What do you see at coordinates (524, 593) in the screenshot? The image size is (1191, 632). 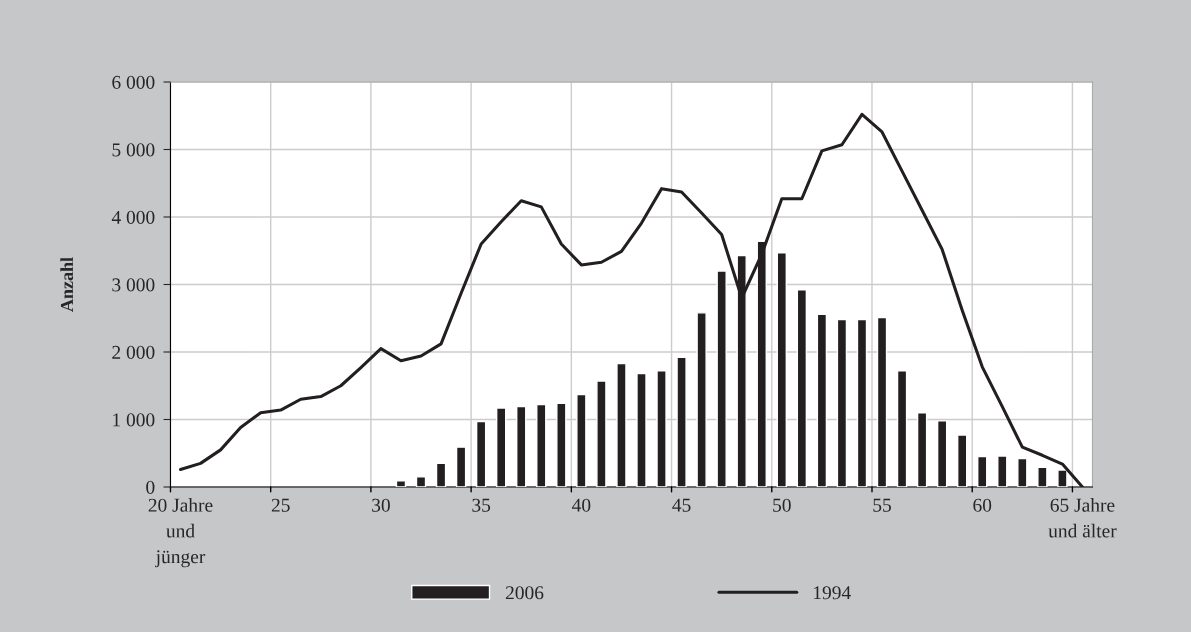 I see `legend-label: 2006` at bounding box center [524, 593].